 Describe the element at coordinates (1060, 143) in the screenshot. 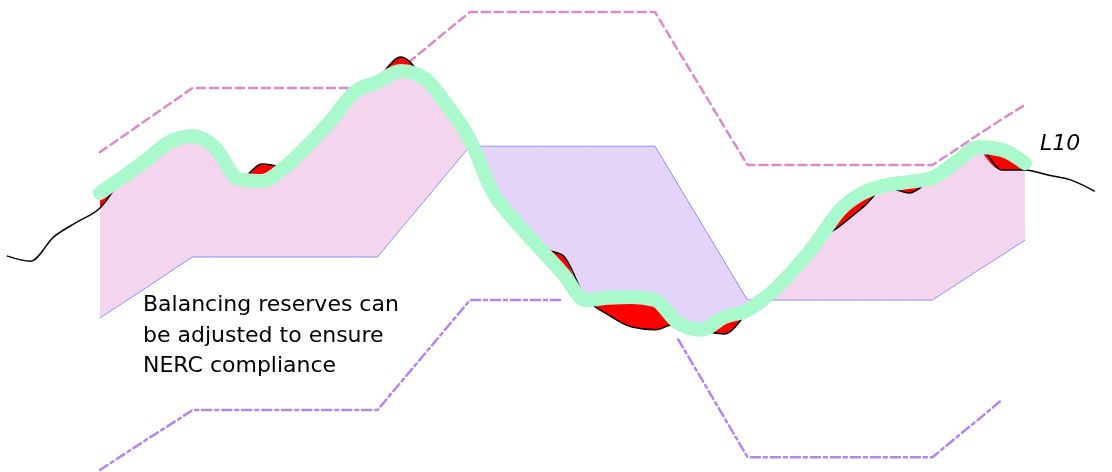

I see `series-label: L10` at that location.